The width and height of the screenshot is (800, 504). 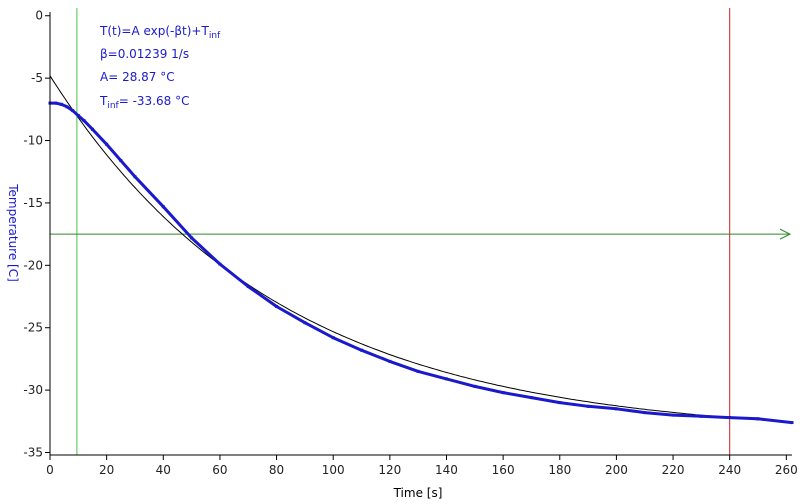 What do you see at coordinates (503, 470) in the screenshot?
I see `x-tick-label: 160` at bounding box center [503, 470].